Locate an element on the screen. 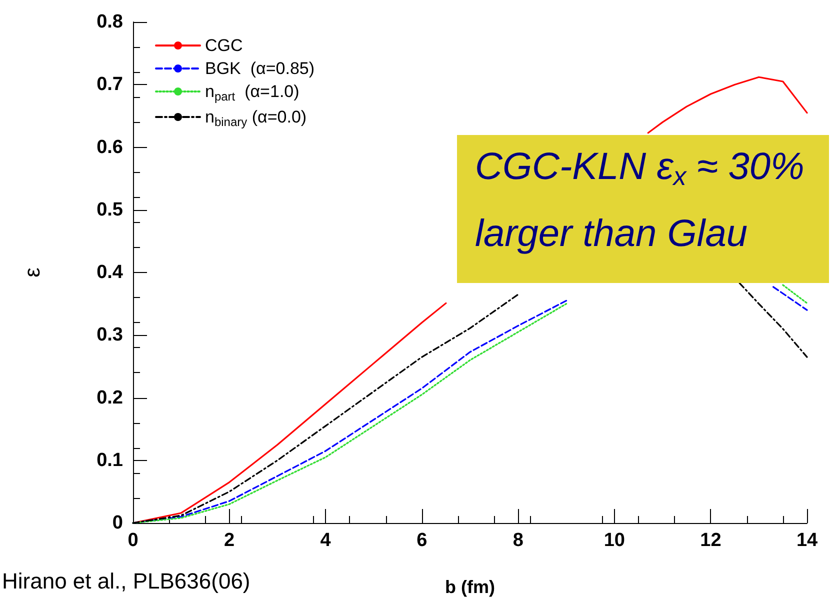 The width and height of the screenshot is (832, 606). x-tick-label: 10 is located at coordinates (614, 540).